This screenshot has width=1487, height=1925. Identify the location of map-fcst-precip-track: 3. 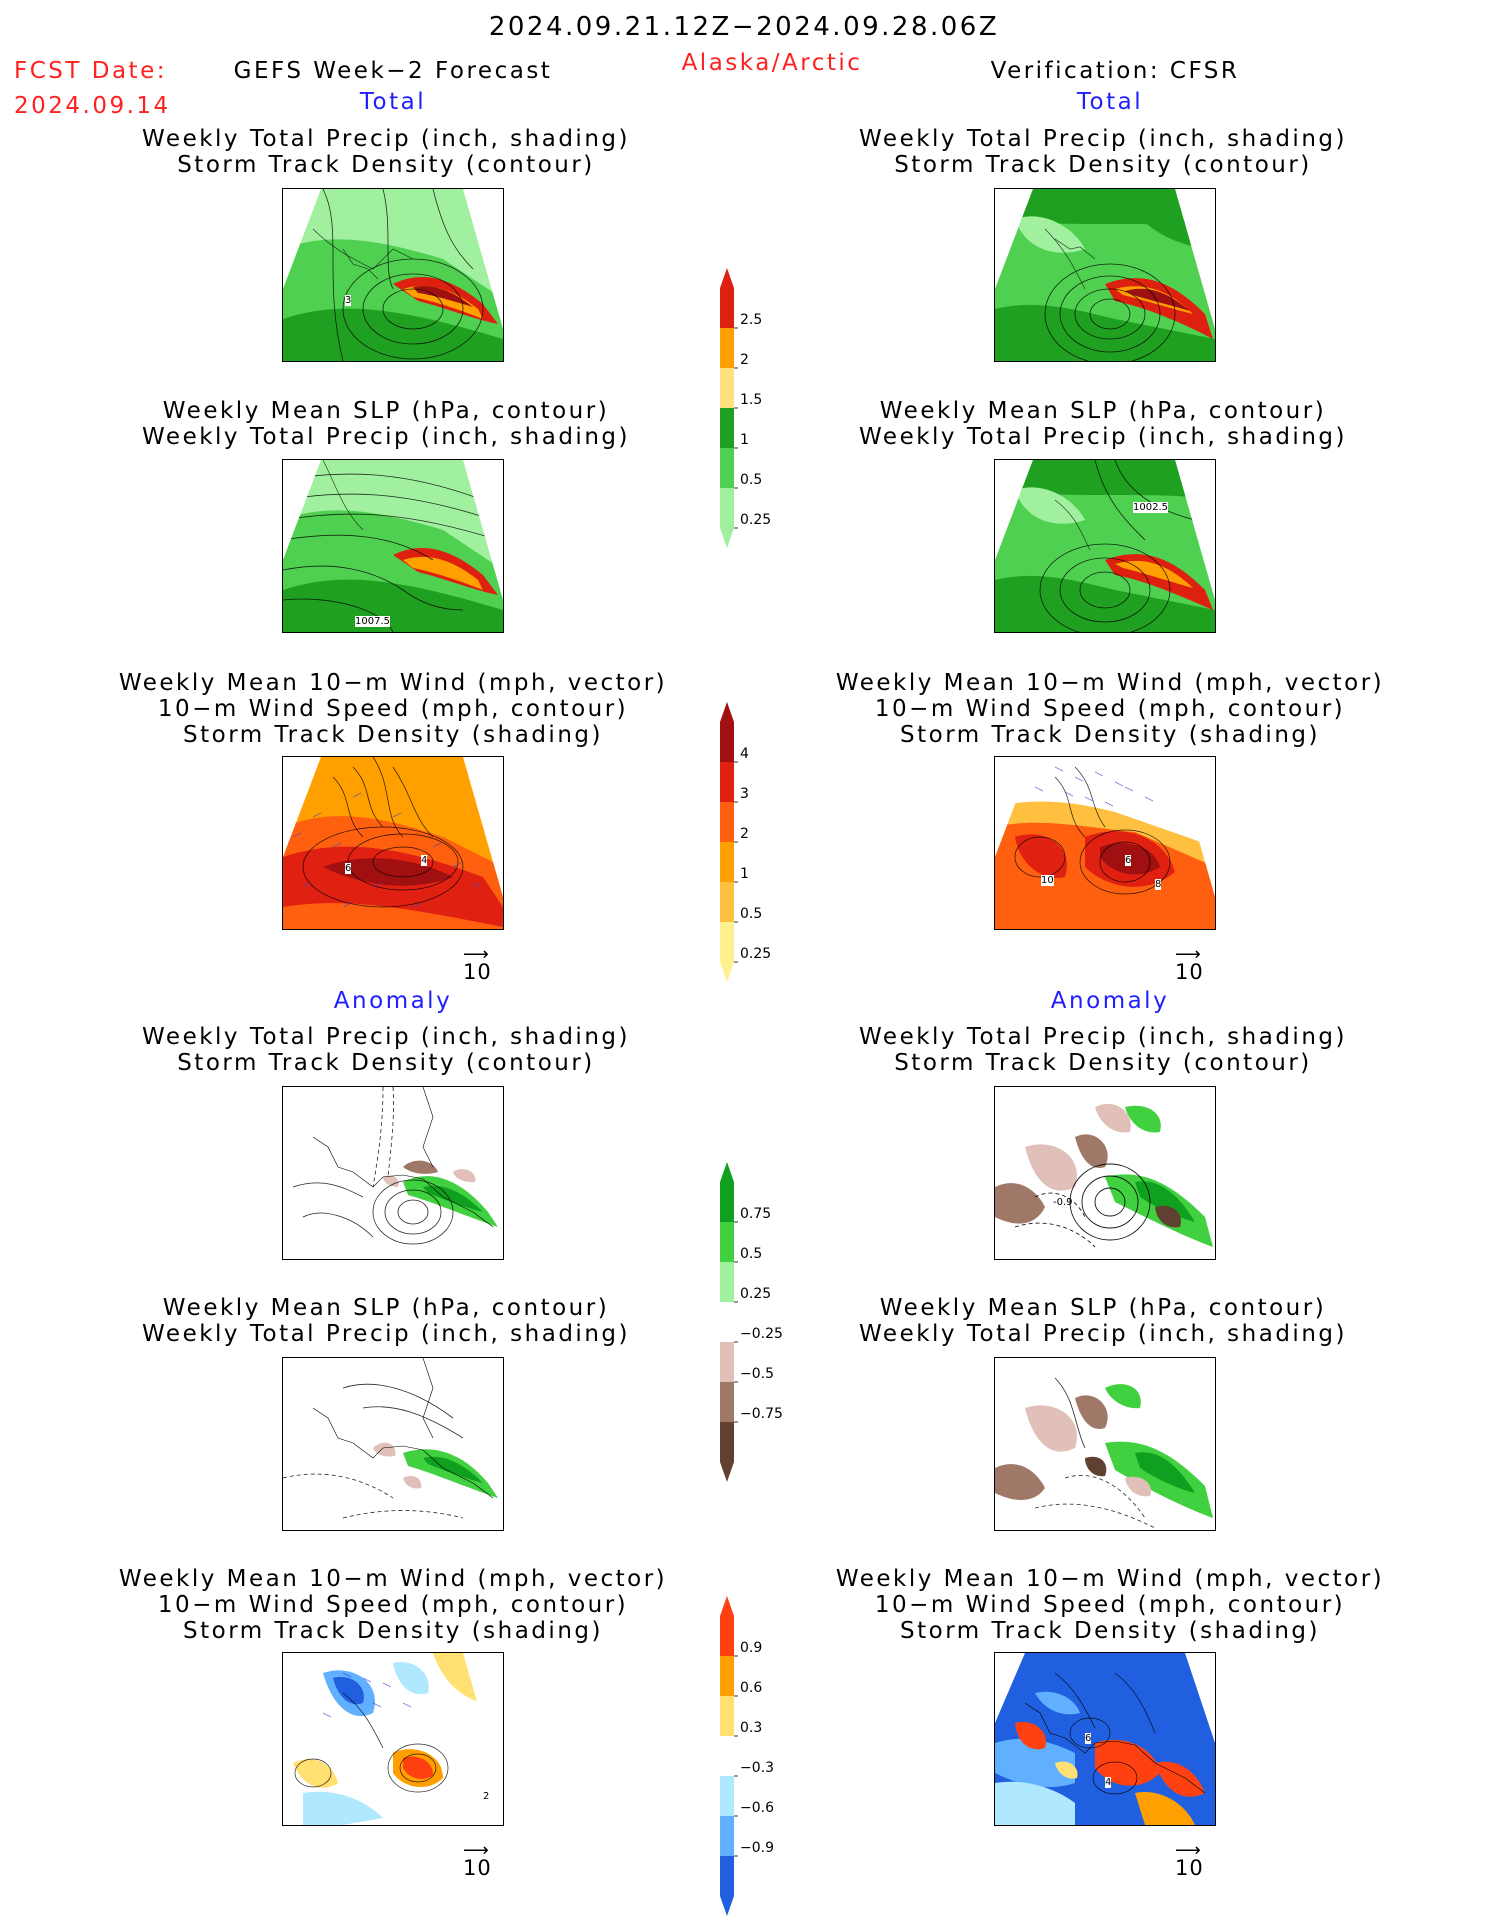
(393, 275).